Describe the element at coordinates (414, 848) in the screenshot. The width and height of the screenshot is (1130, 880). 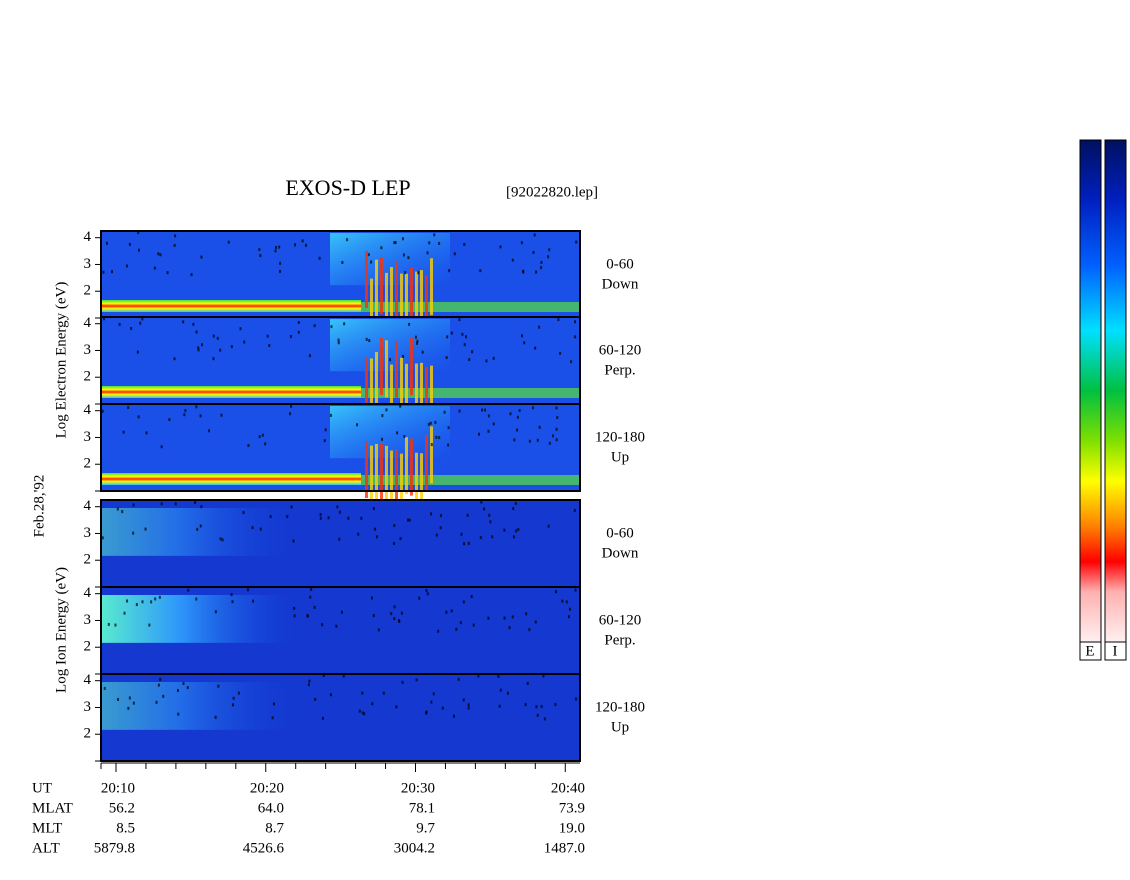
I see `row-value: 3004.2` at that location.